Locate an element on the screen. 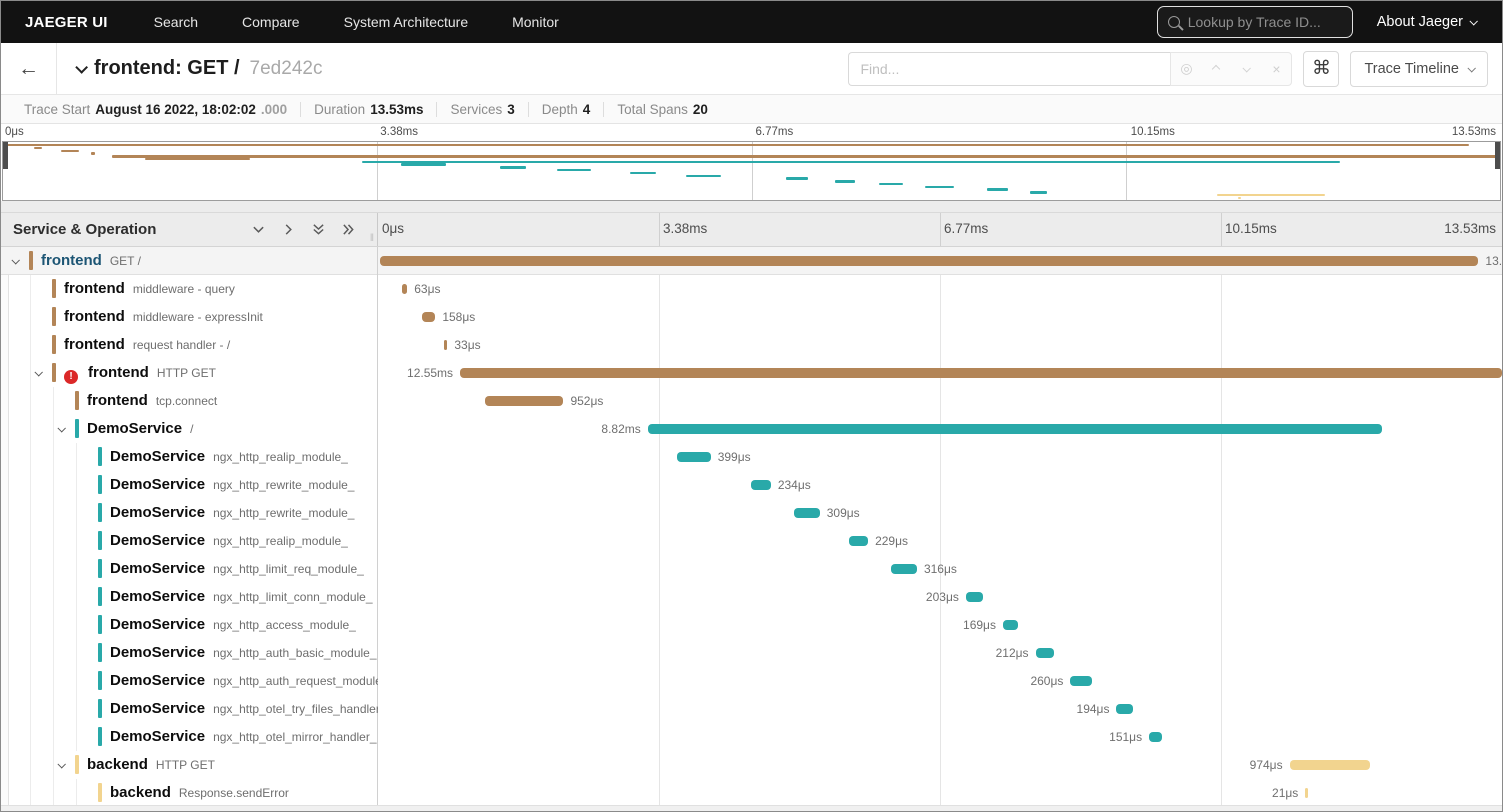  span-row-bar: 151μs is located at coordinates (940, 737).